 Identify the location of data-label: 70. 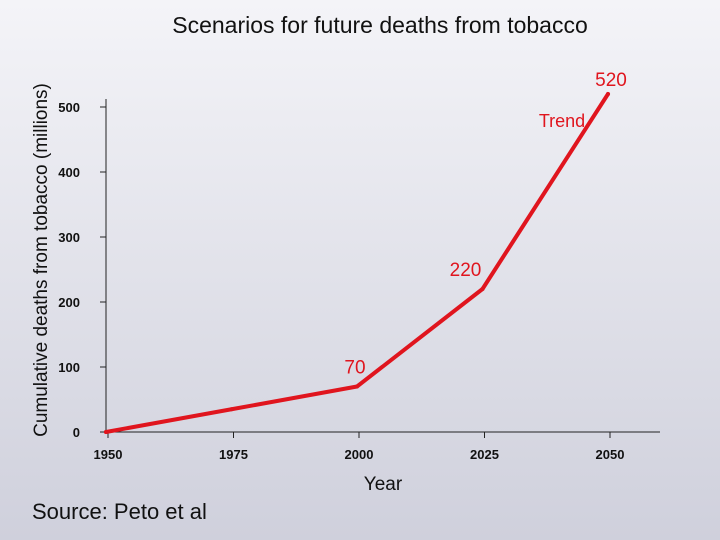
(354, 368).